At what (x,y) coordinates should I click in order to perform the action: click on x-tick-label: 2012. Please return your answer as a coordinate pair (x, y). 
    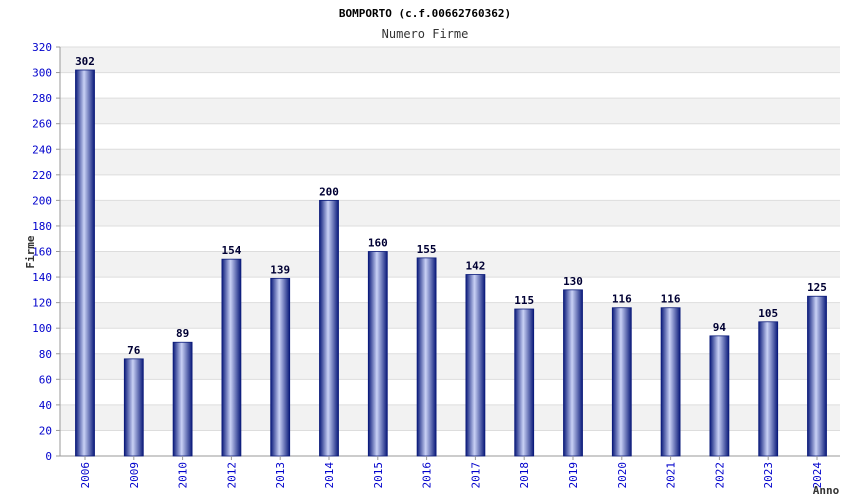
    Looking at the image, I should click on (231, 475).